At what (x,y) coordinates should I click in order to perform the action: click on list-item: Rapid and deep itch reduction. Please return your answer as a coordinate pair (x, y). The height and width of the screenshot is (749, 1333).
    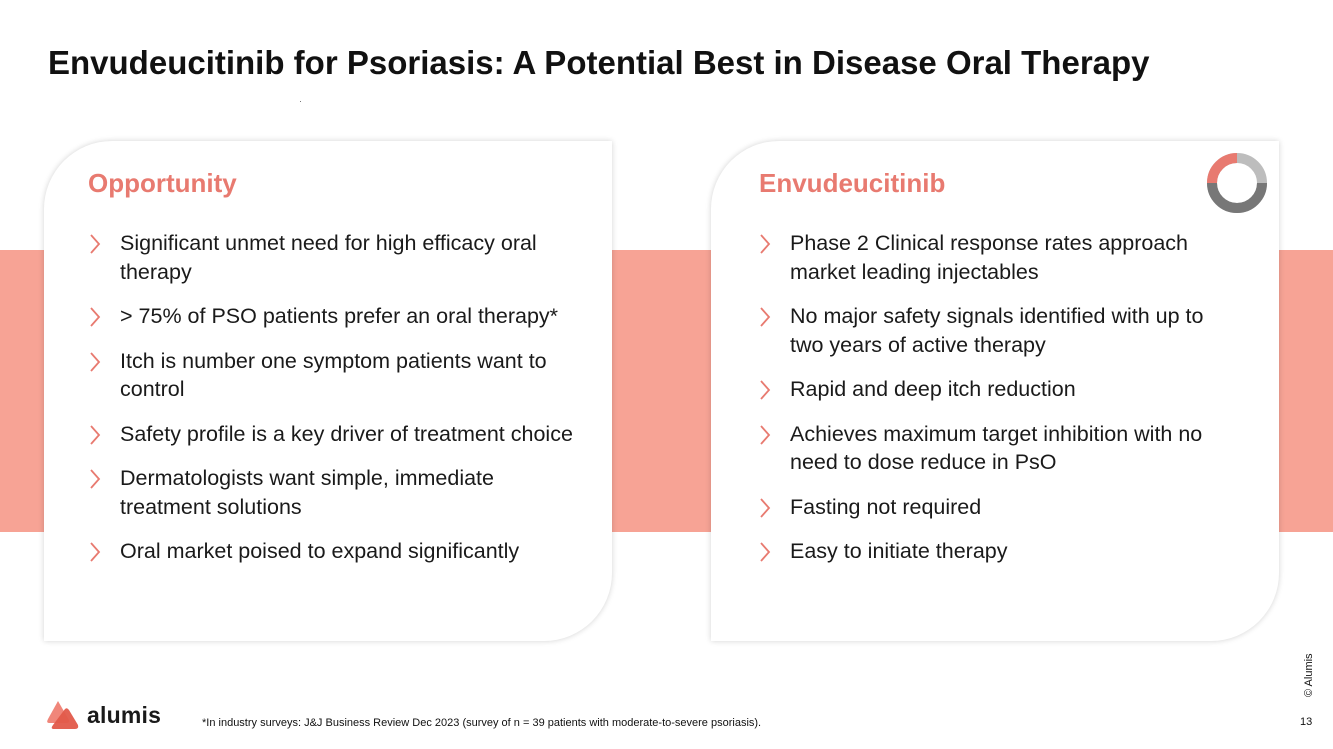
    Looking at the image, I should click on (995, 389).